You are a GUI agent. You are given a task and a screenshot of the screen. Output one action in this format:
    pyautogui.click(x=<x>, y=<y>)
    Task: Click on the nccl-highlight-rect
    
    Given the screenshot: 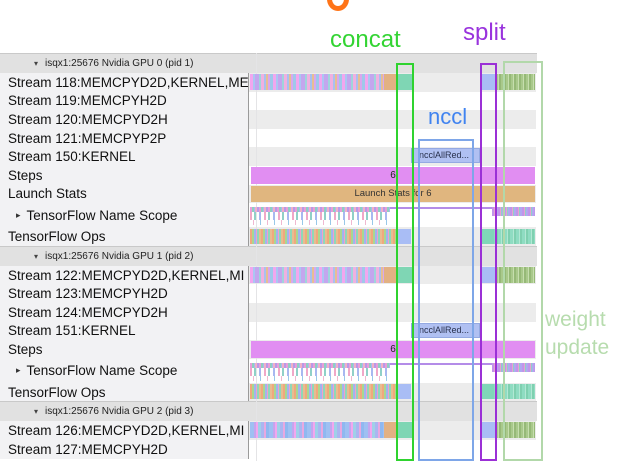 What is the action you would take?
    pyautogui.click(x=446, y=300)
    